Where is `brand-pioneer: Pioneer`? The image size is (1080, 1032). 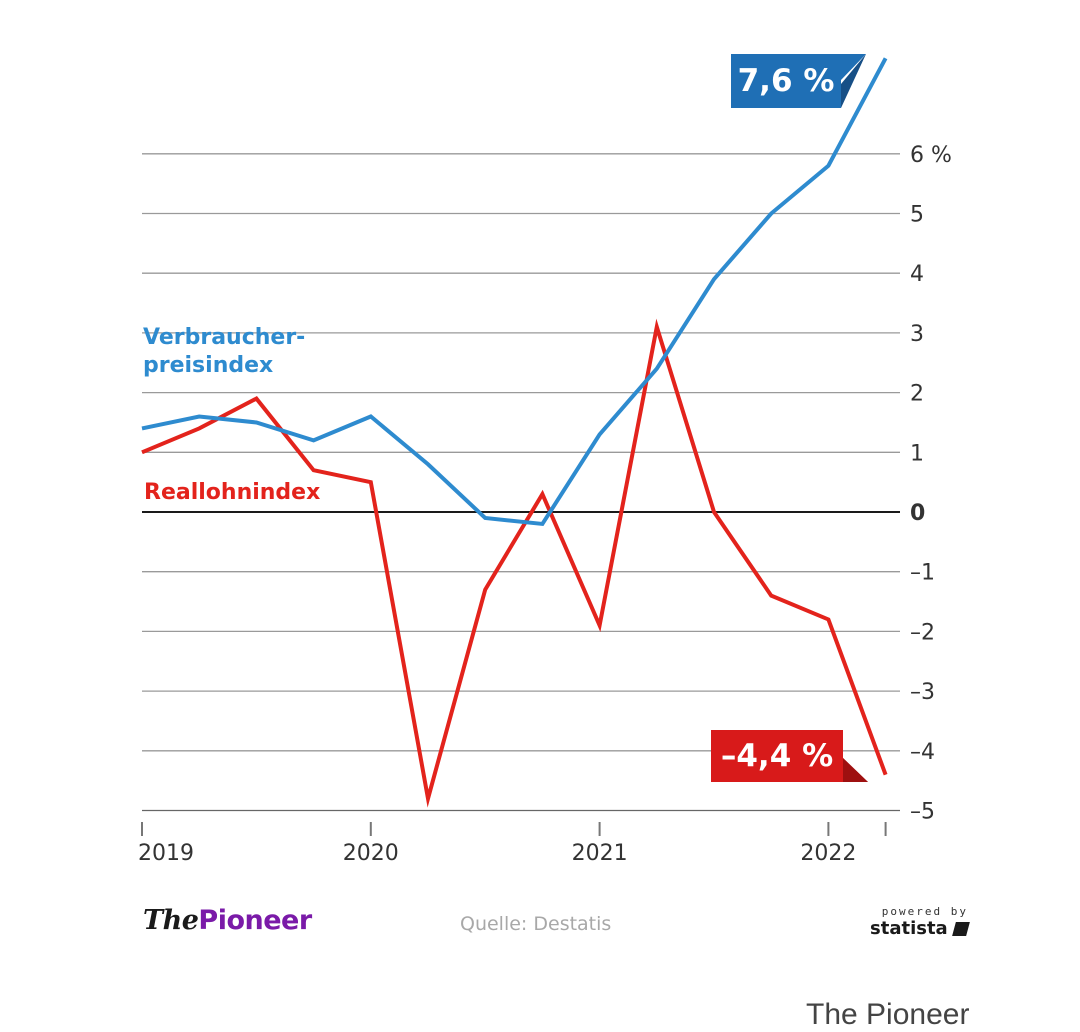
brand-pioneer: Pioneer is located at coordinates (254, 920).